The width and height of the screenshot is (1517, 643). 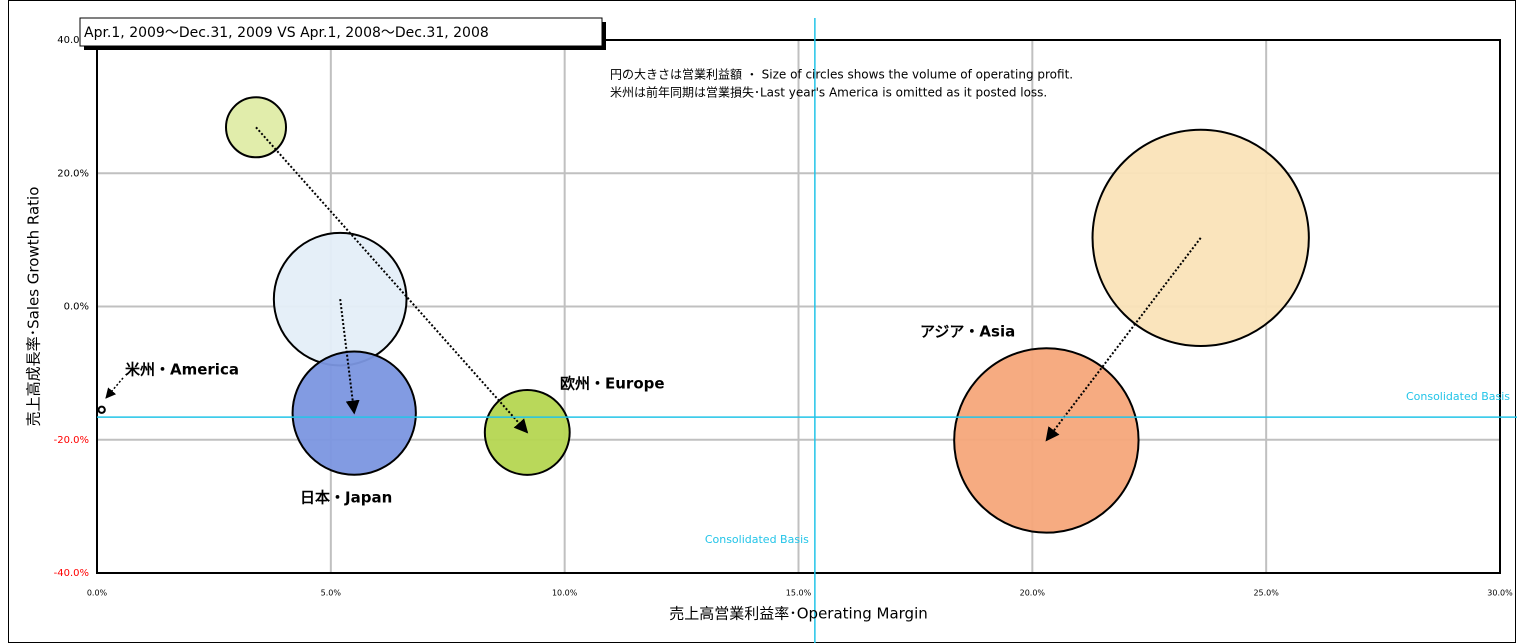 What do you see at coordinates (565, 593) in the screenshot?
I see `x-tick-label: 10.0%` at bounding box center [565, 593].